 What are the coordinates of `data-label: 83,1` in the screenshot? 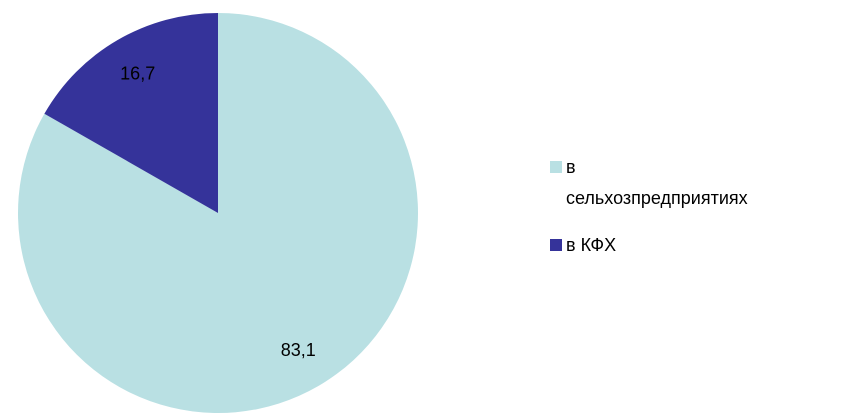 It's located at (298, 350).